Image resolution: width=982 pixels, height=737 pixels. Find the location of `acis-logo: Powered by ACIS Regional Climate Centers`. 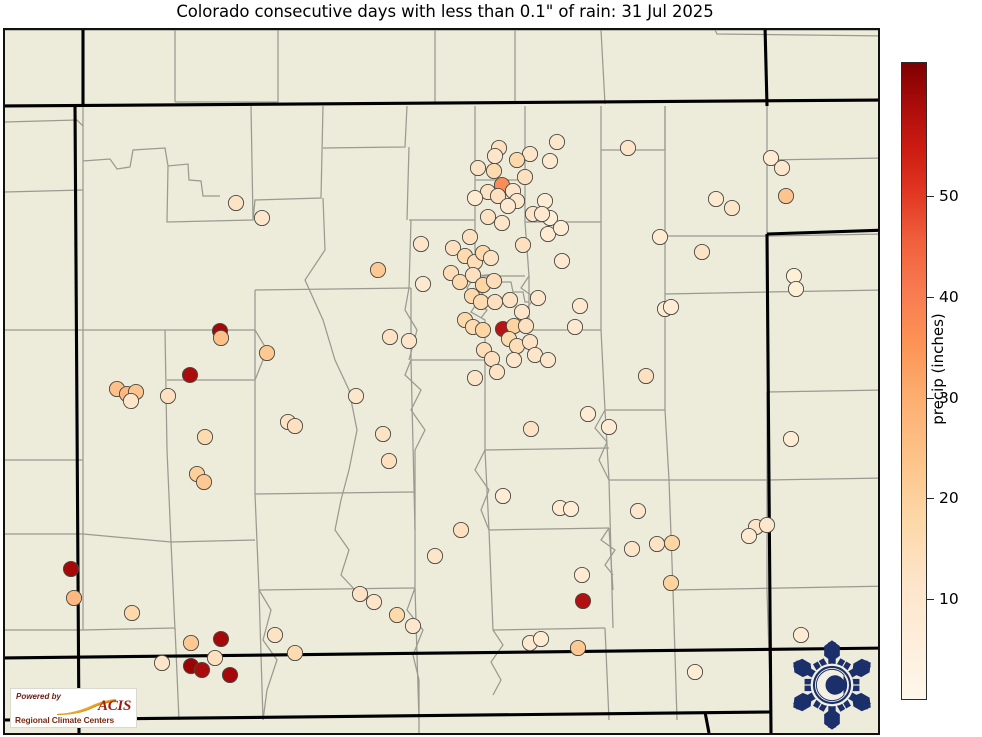

acis-logo: Powered by ACIS Regional Climate Centers is located at coordinates (73, 708).